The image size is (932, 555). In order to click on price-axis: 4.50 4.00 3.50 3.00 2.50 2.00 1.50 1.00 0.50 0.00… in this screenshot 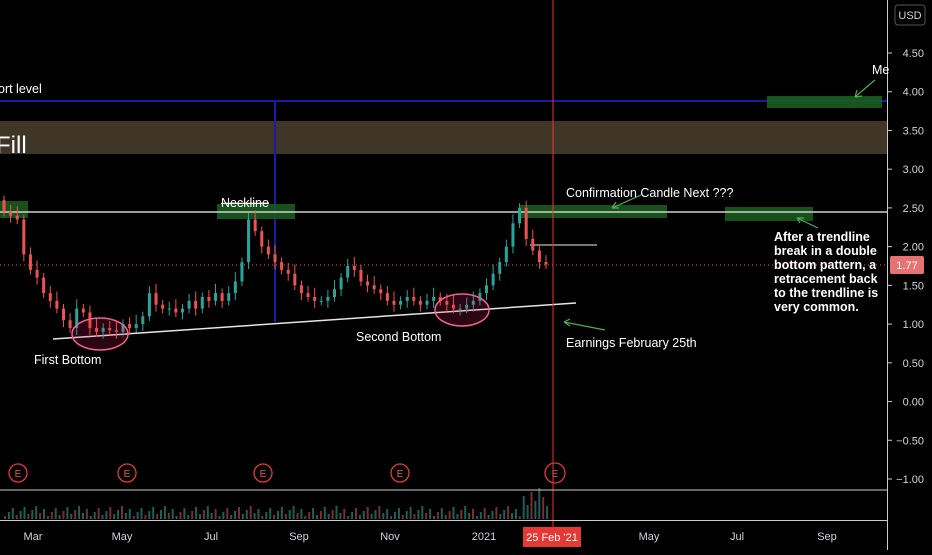, I will do `click(906, 267)`.